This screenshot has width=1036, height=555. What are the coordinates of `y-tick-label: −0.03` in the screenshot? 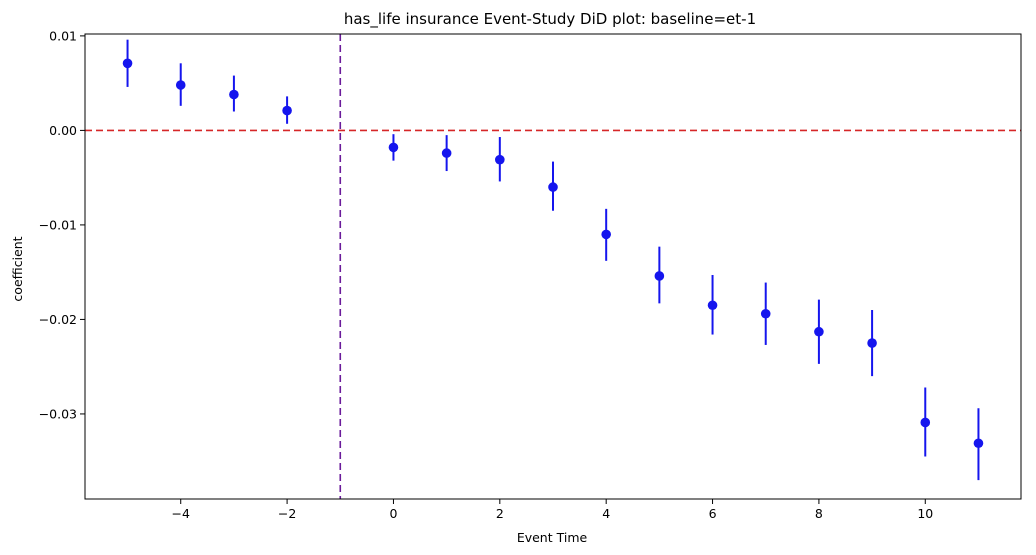 It's located at (58, 413).